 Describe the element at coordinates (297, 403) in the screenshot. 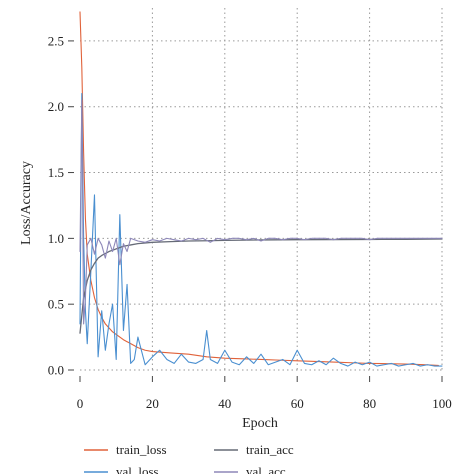

I see `x-tick-label: 60` at that location.